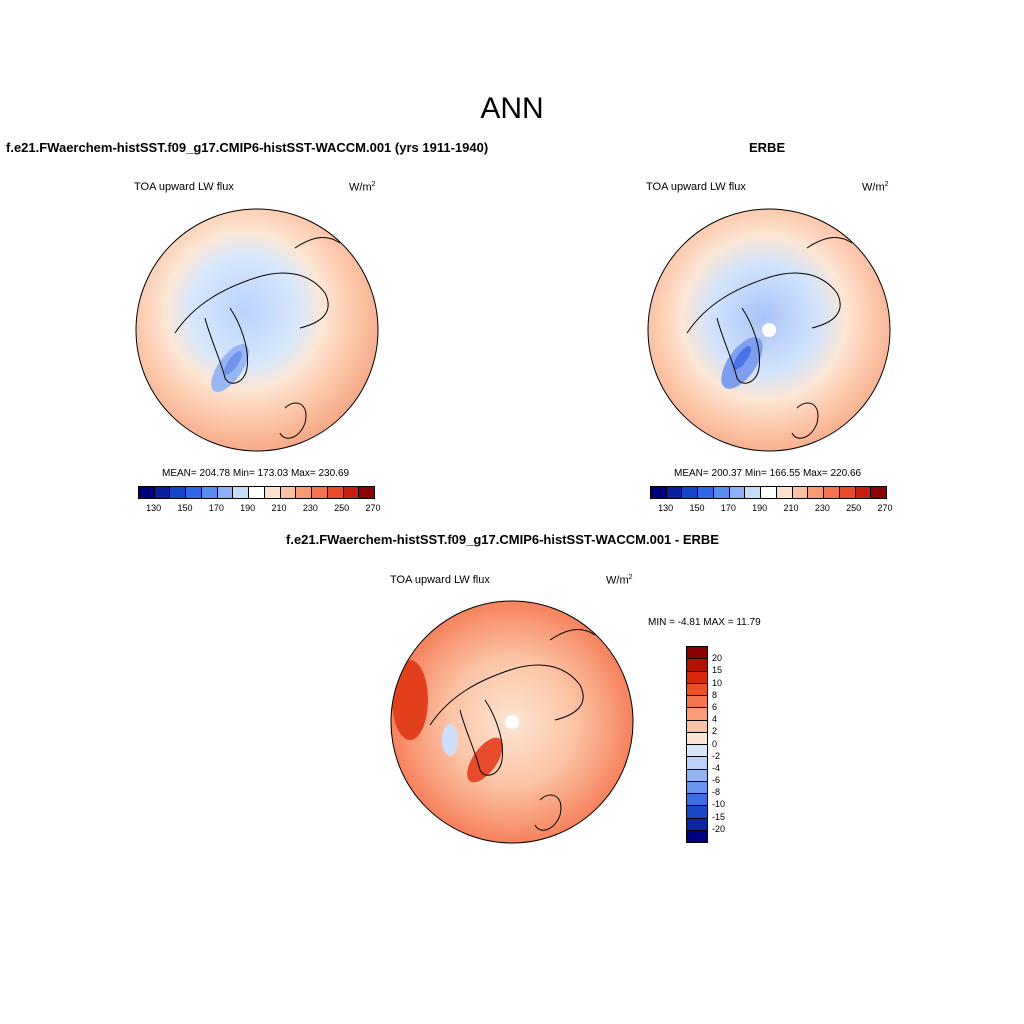 This screenshot has width=1024, height=1024. Describe the element at coordinates (769, 330) in the screenshot. I see `panel2-polar-map` at that location.